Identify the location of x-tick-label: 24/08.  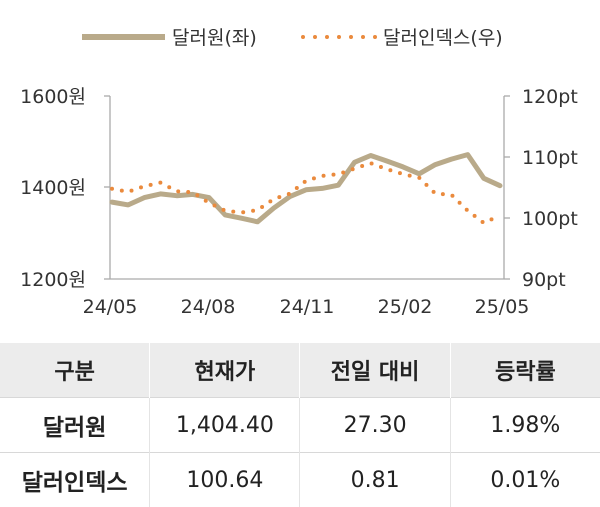
(208, 307).